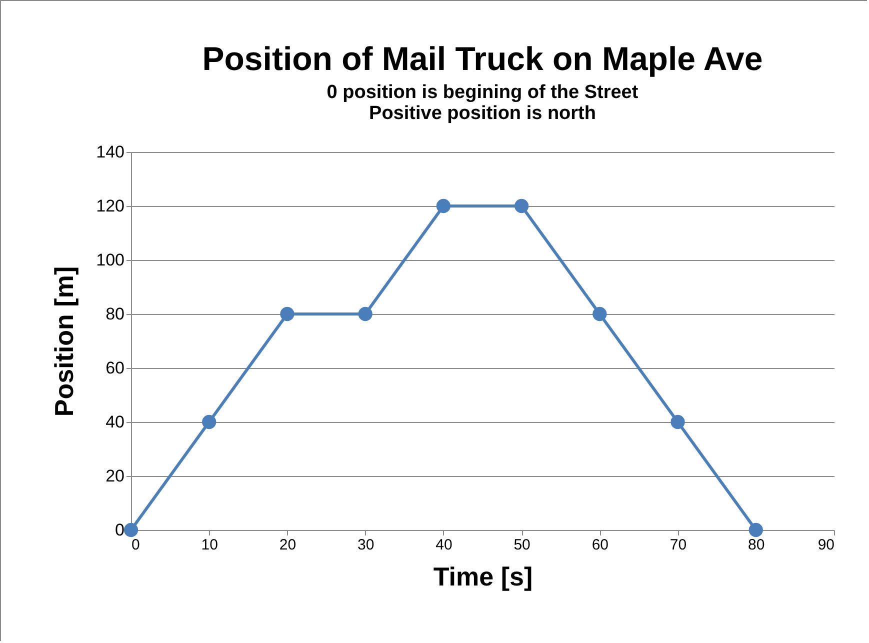  Describe the element at coordinates (678, 545) in the screenshot. I see `x-tick-label: 70` at that location.